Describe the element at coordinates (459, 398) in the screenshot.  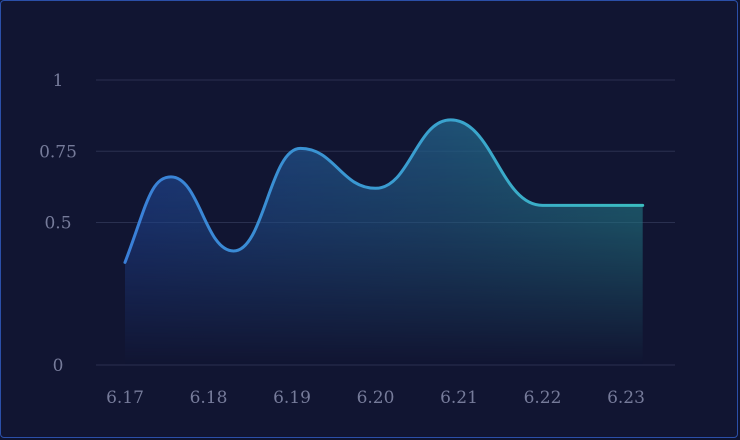
I see `x-tick-label: 6.21` at that location.